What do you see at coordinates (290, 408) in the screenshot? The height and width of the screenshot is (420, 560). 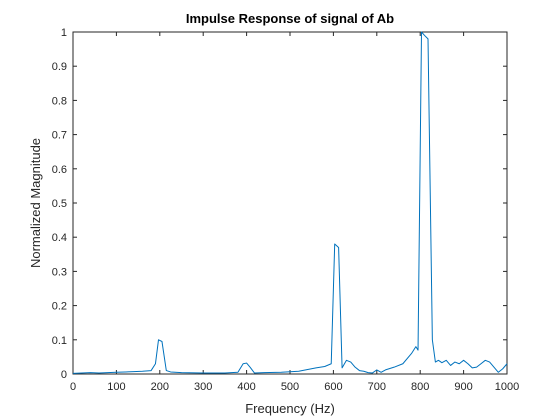 I see `x-axis-label: Frequency (Hz)` at bounding box center [290, 408].